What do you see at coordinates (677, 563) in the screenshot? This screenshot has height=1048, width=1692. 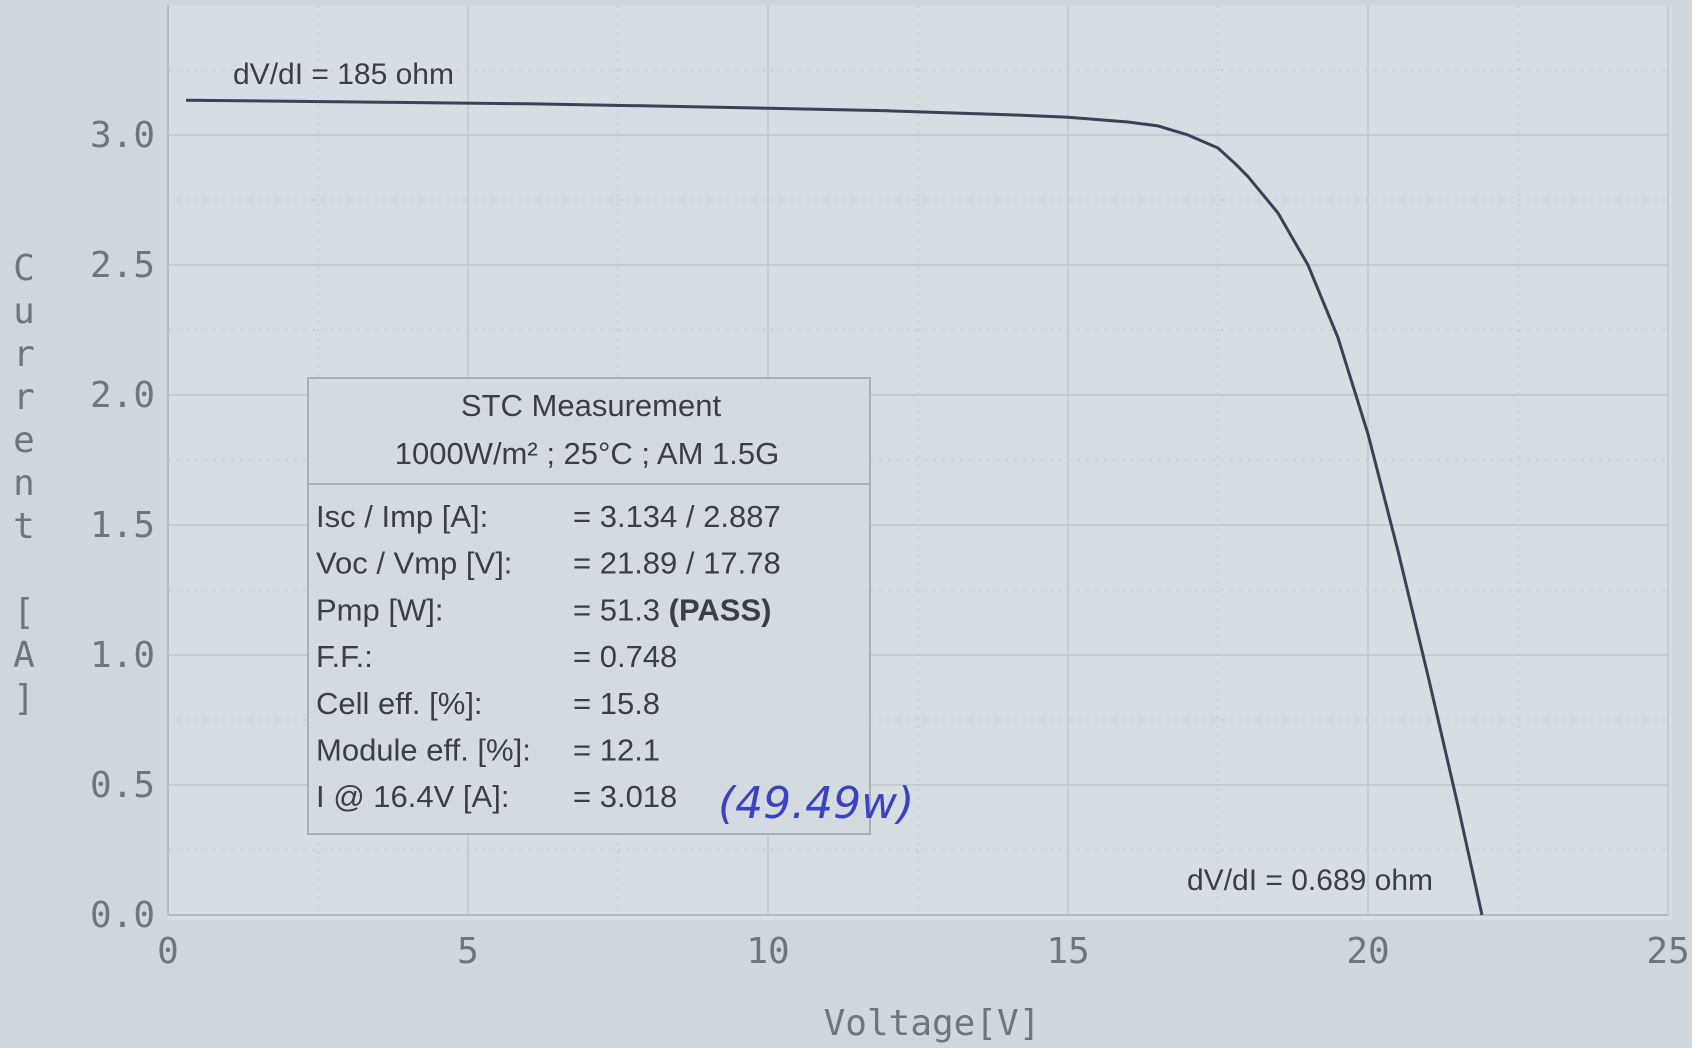 I see `info-row-value-1: = 21.89 / 17.78` at bounding box center [677, 563].